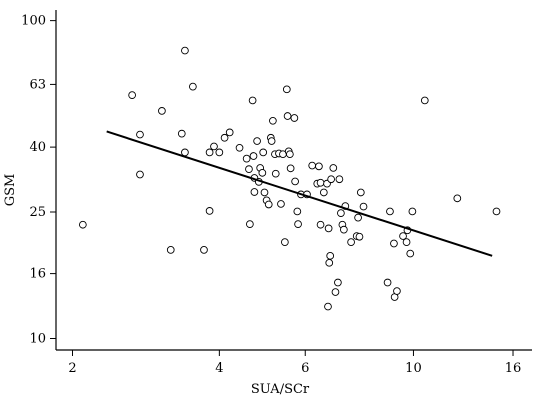  Describe the element at coordinates (37, 274) in the screenshot. I see `y-tick-label: 16` at that location.